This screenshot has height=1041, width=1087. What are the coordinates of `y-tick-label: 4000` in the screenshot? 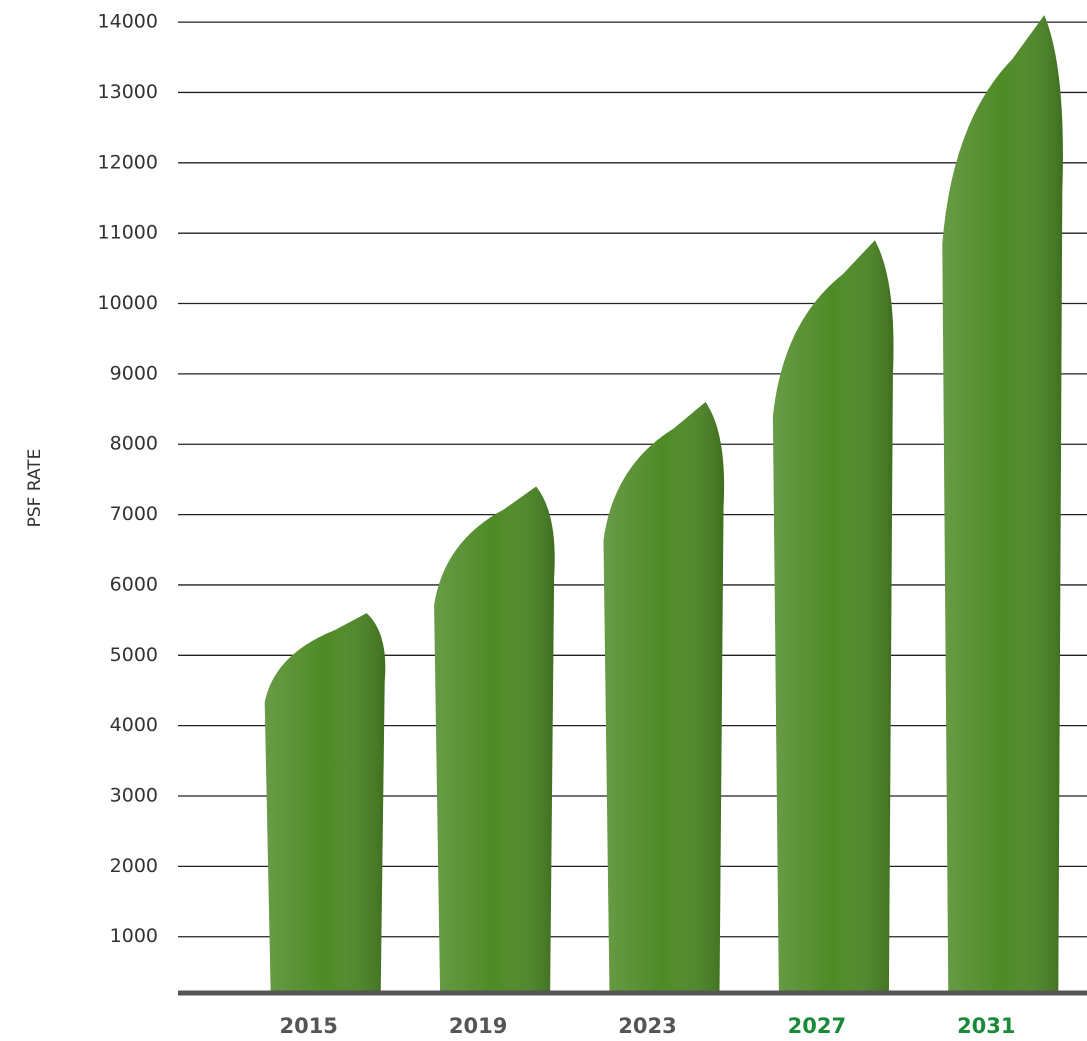 It's located at (134, 725).